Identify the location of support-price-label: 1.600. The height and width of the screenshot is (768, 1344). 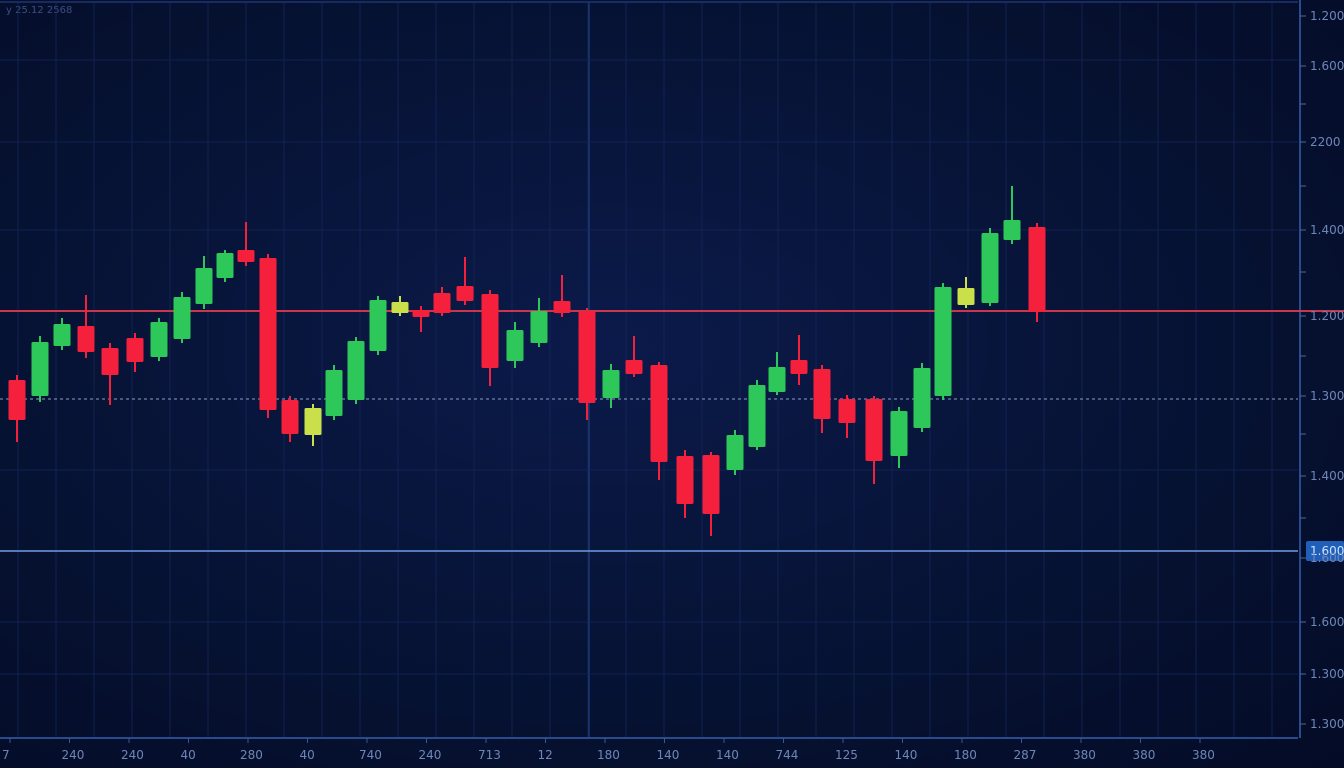
(1327, 551).